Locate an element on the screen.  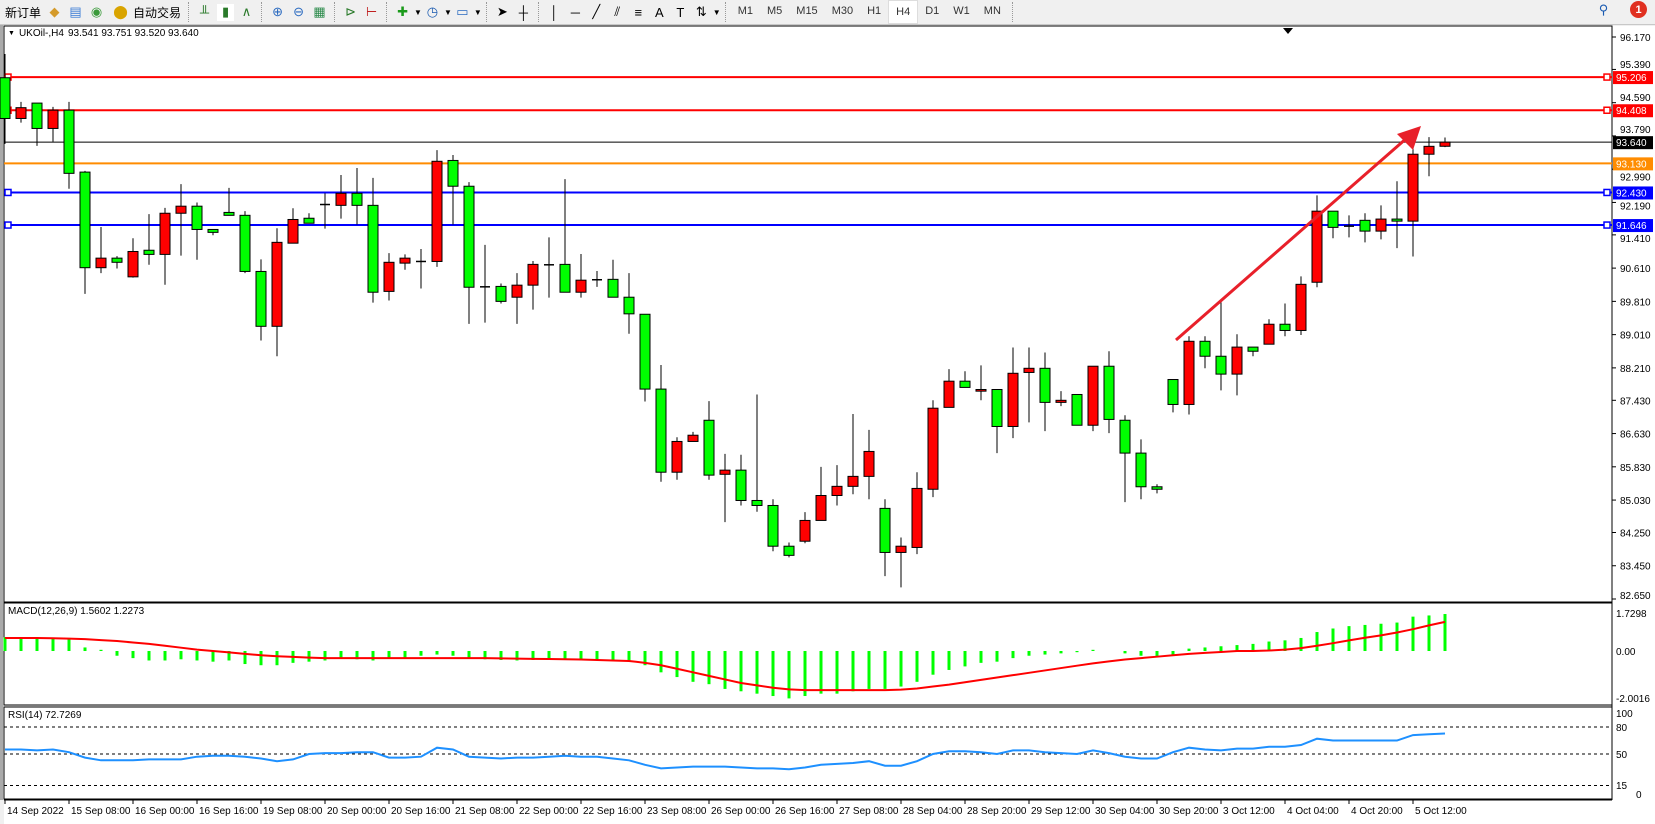
text-icon: A is located at coordinates (659, 12).